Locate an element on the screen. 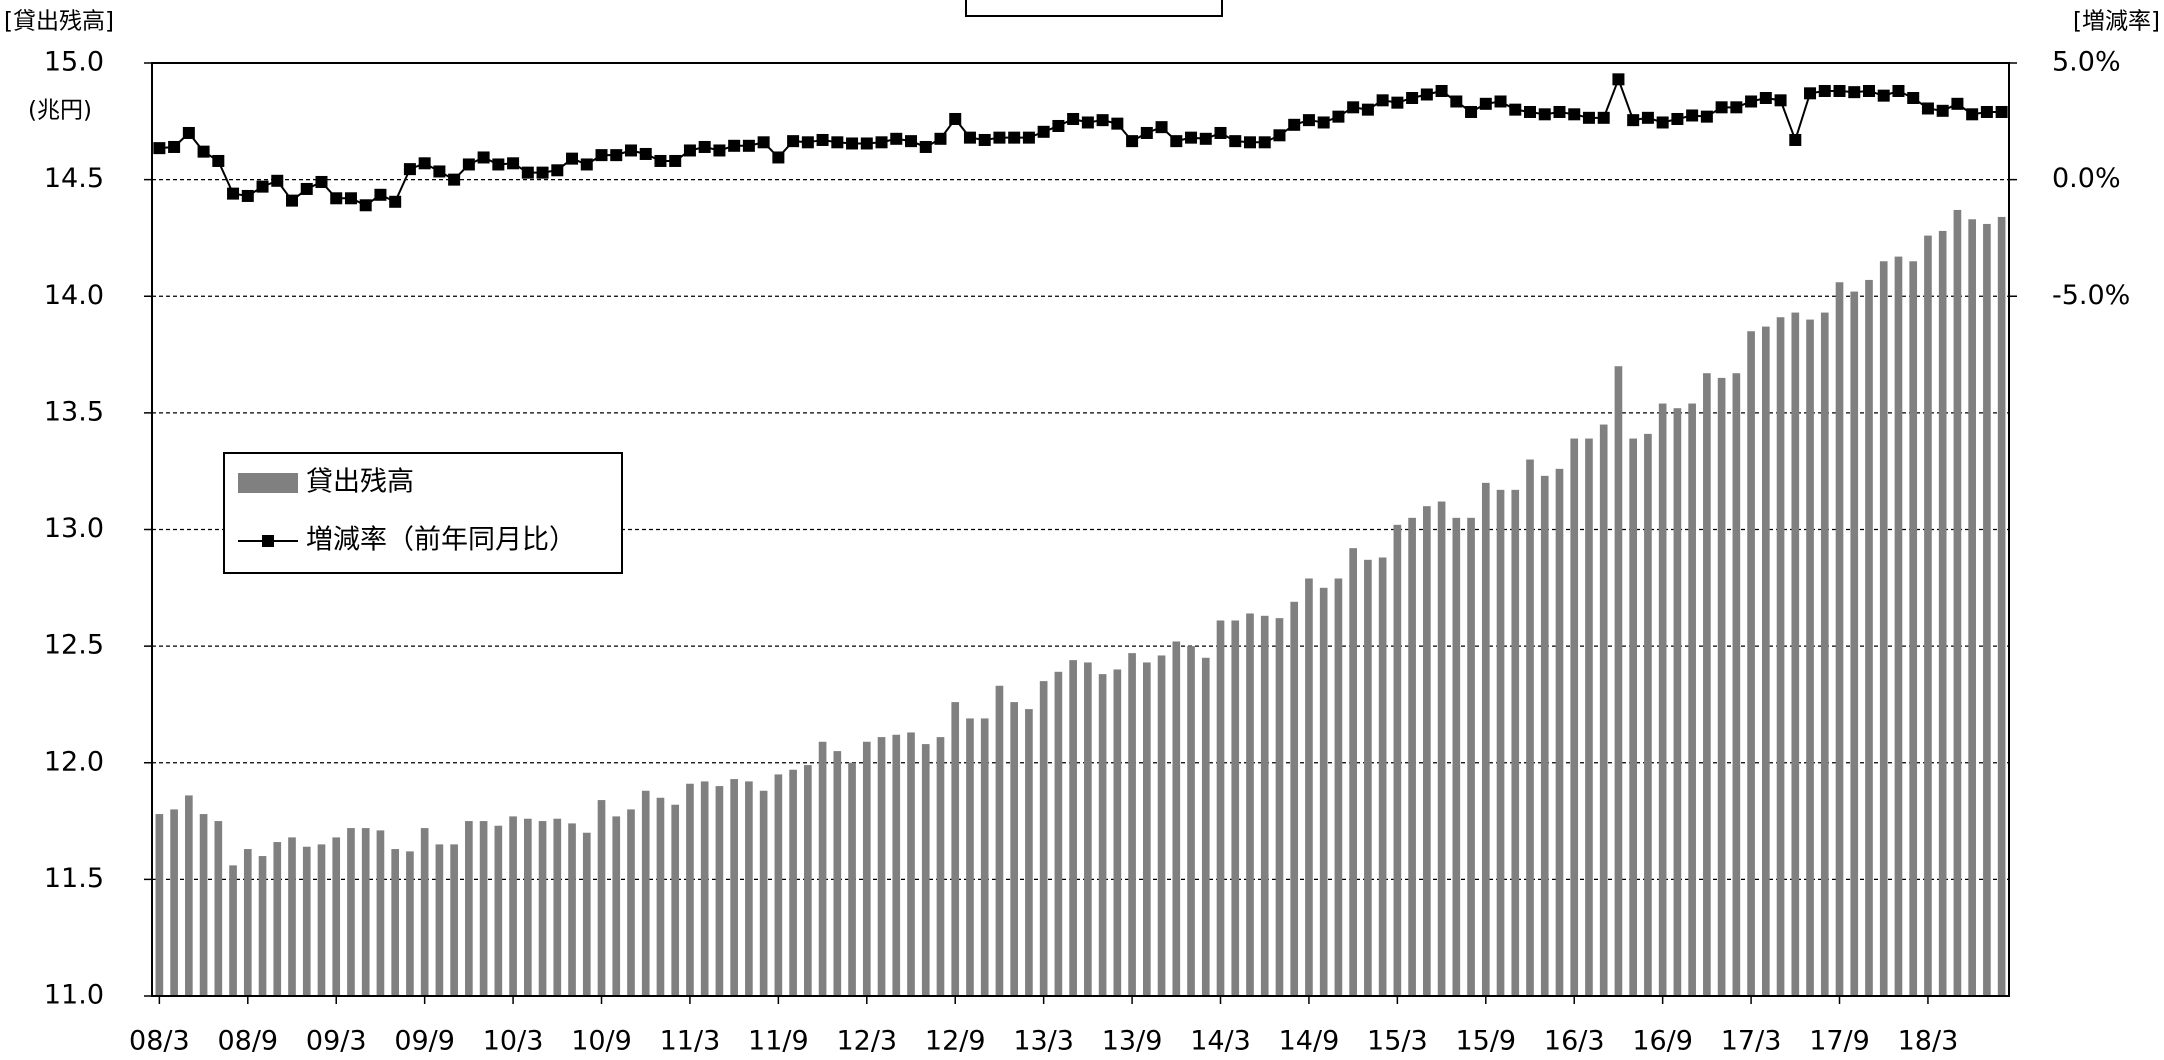  legend-label: 貸出残高 is located at coordinates (360, 482).